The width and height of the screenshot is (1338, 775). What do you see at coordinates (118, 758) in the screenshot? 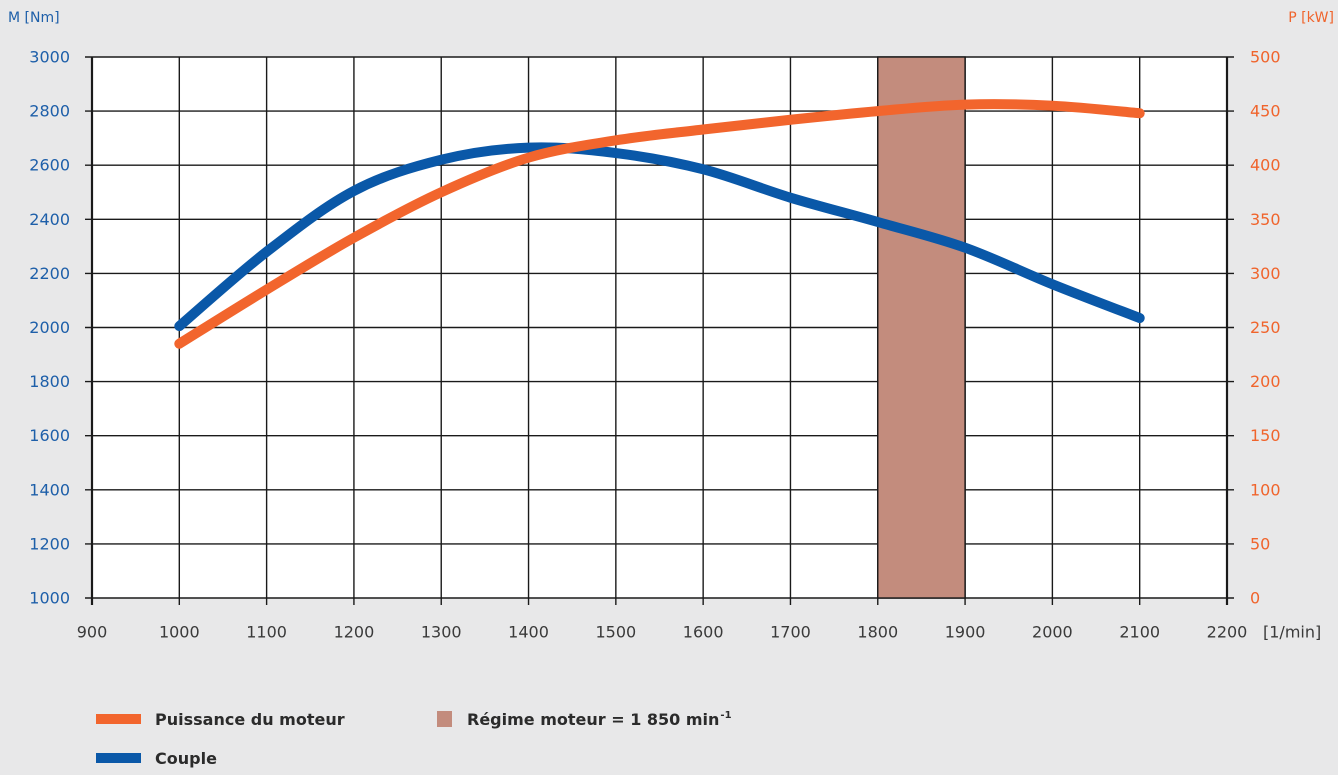
I see `legend-swatch-torque` at bounding box center [118, 758].